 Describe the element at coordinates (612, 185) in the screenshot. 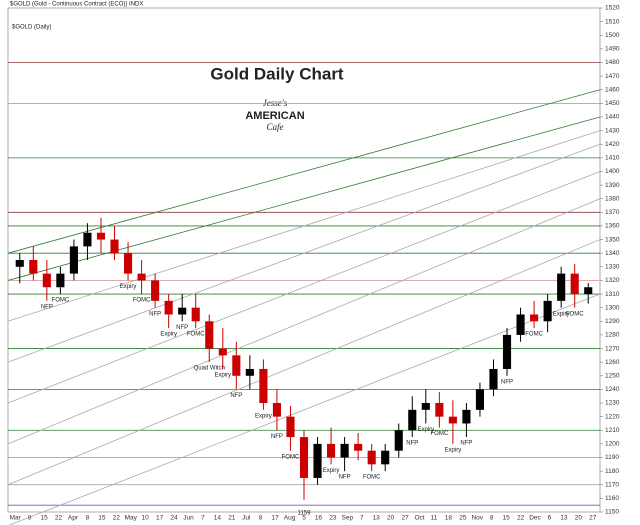

I see `y-tick-label: 1390` at that location.